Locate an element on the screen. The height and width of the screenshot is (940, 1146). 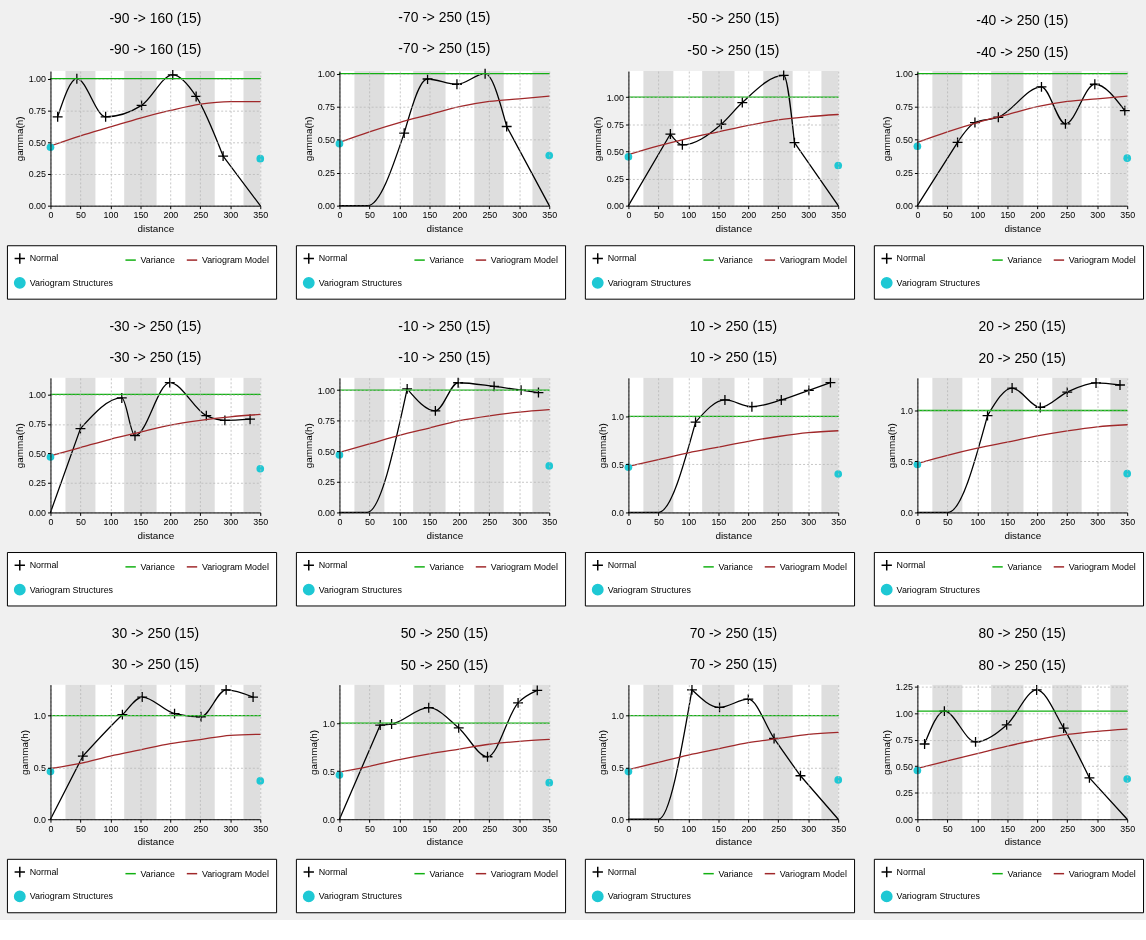
y-tick-label: 0.5 is located at coordinates (329, 771).